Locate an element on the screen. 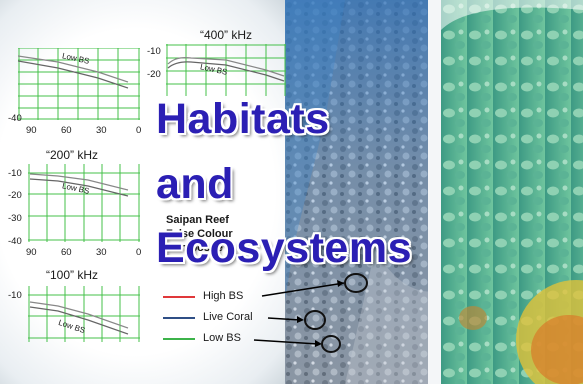 Image resolution: width=583 pixels, height=384 pixels. reef-caption-line1: Saipan Reef is located at coordinates (197, 220).